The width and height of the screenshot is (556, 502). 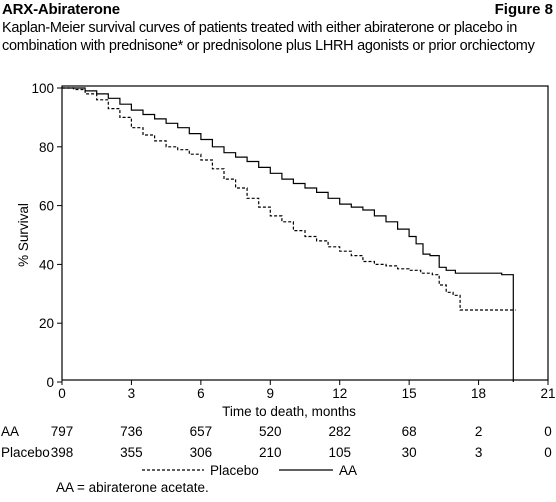 What do you see at coordinates (201, 452) in the screenshot?
I see `risk-value: 306` at bounding box center [201, 452].